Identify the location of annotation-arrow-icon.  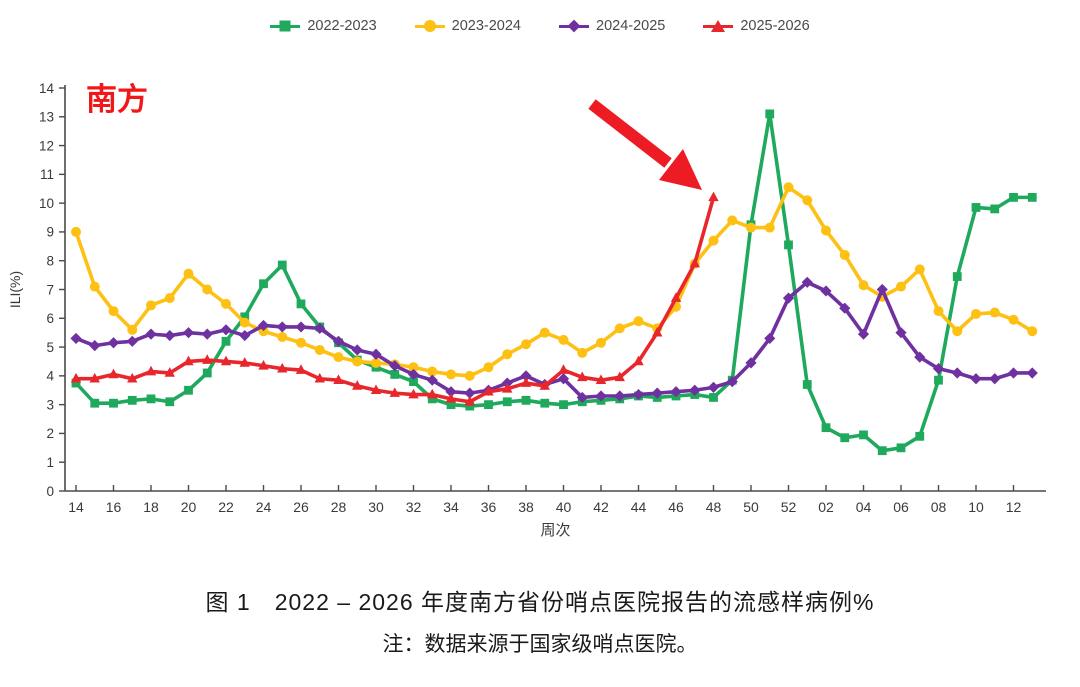
(645, 144).